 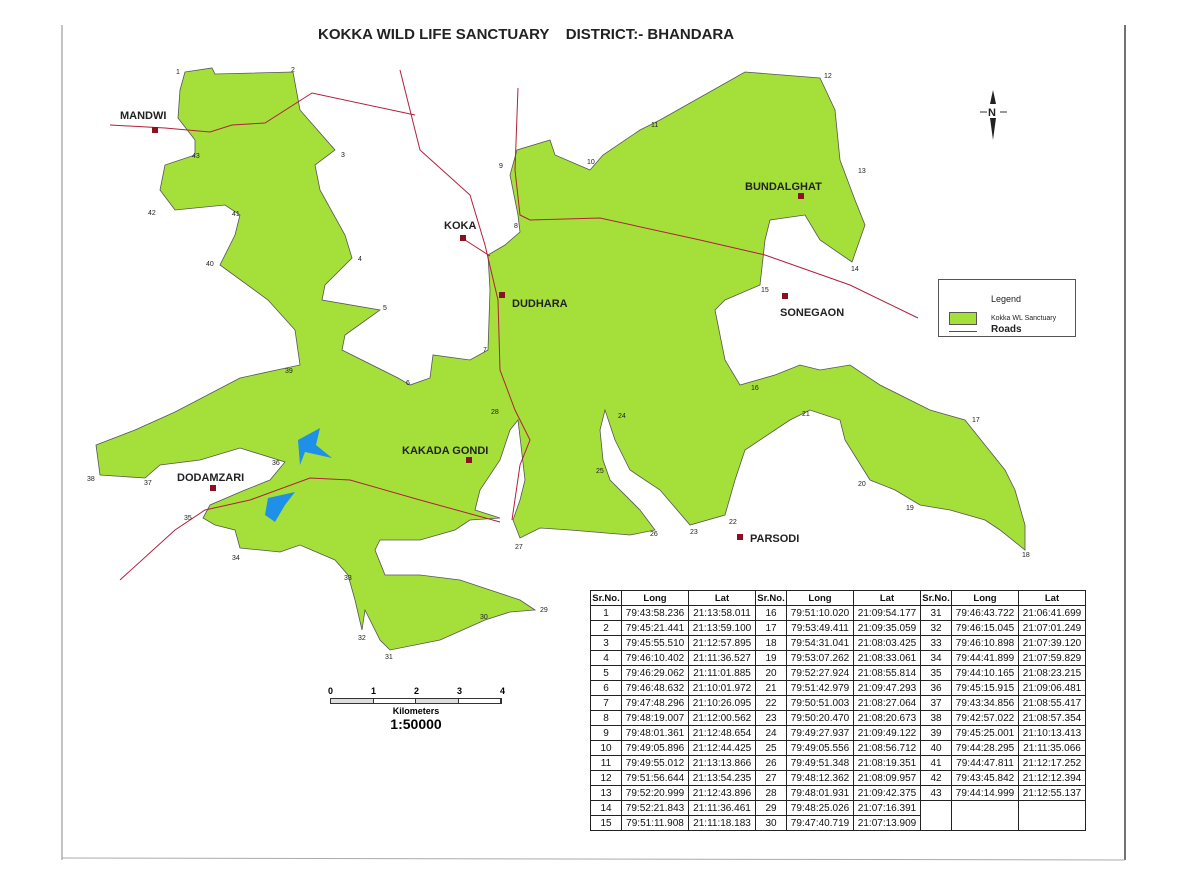 What do you see at coordinates (936, 808) in the screenshot?
I see `sr-no-cell` at bounding box center [936, 808].